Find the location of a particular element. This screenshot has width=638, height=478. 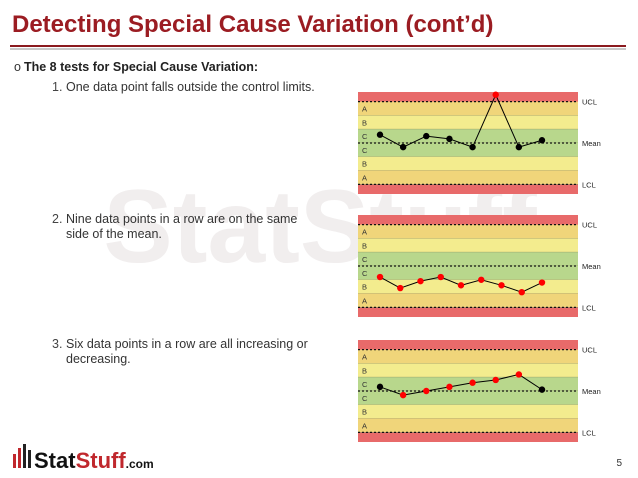

logo-stuff: Stuff is located at coordinates (101, 460).